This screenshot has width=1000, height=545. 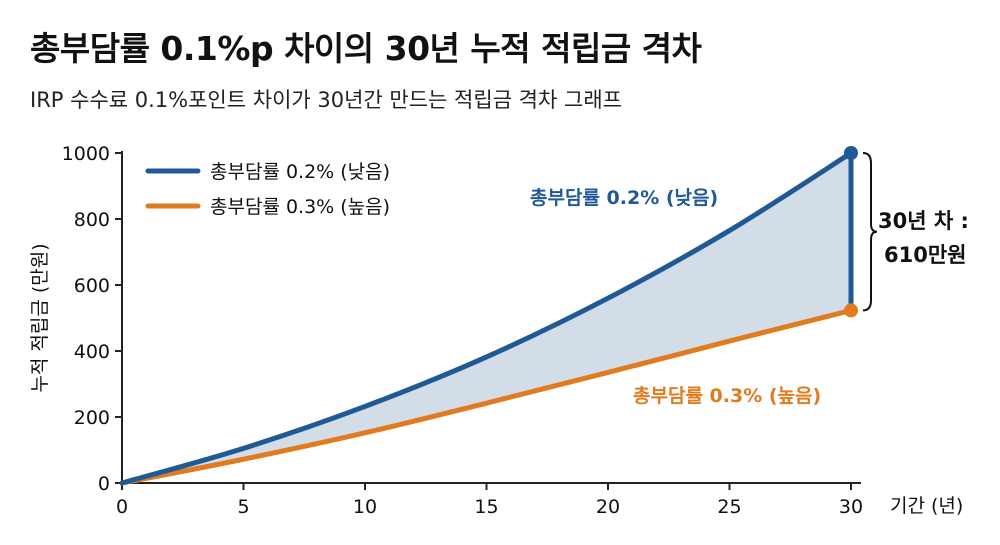 What do you see at coordinates (92, 286) in the screenshot?
I see `y-tick-label: 600` at bounding box center [92, 286].